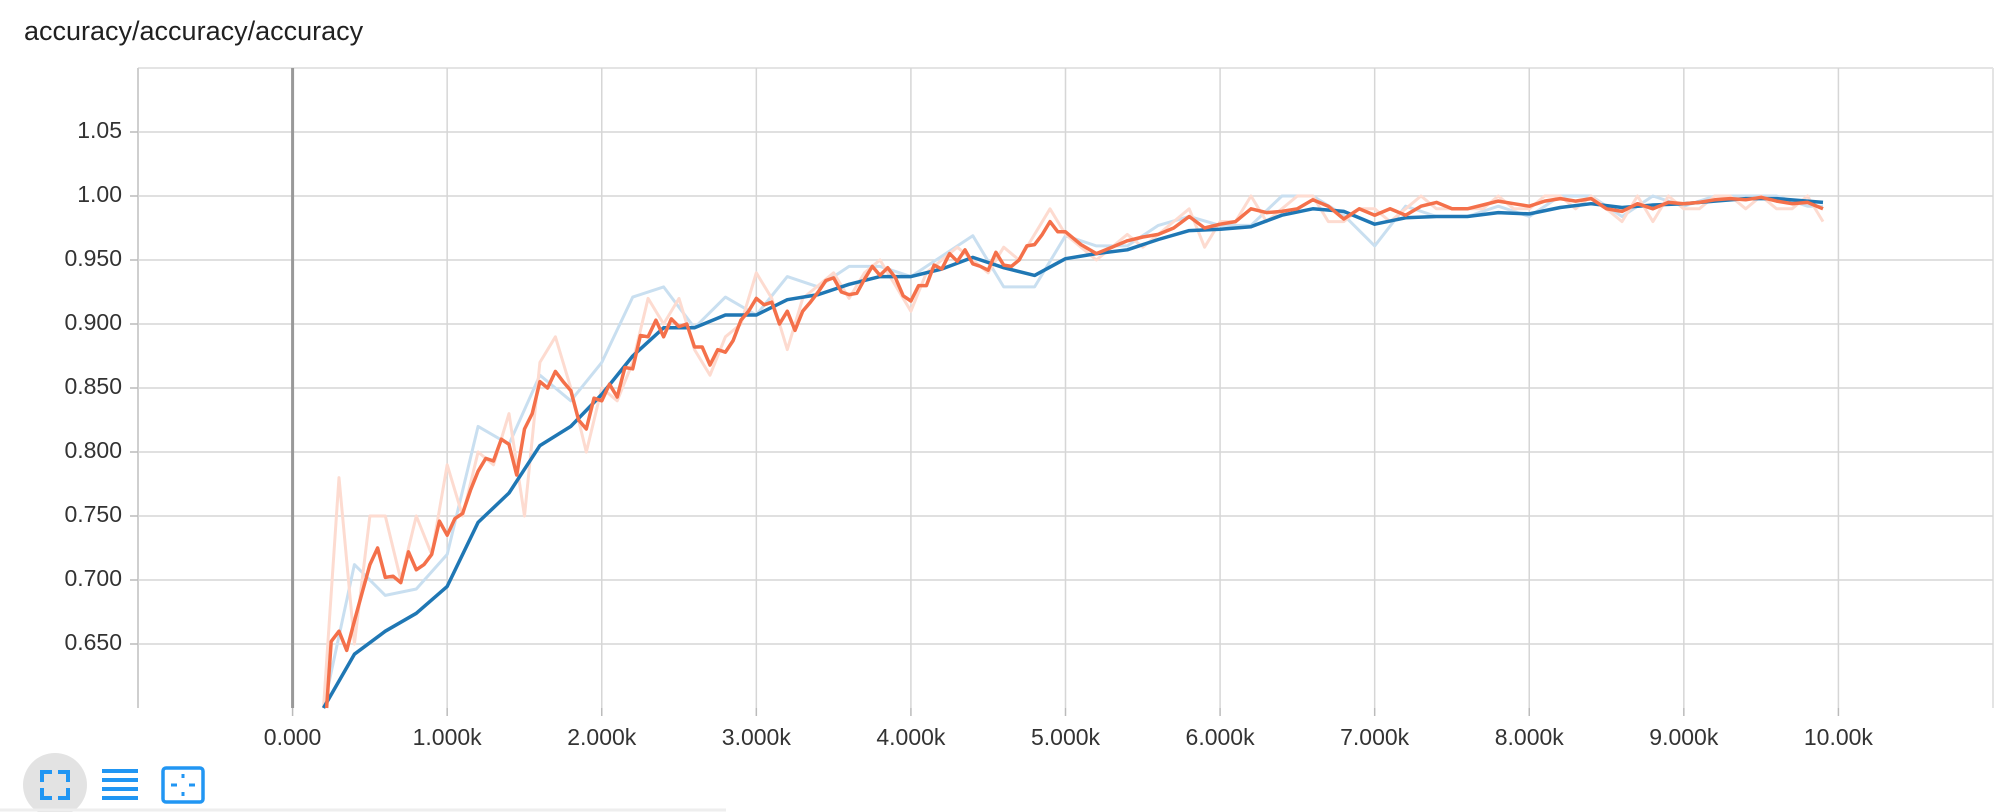 Image resolution: width=2010 pixels, height=812 pixels. I want to click on x-tick-label: 7.000k, so click(1375, 737).